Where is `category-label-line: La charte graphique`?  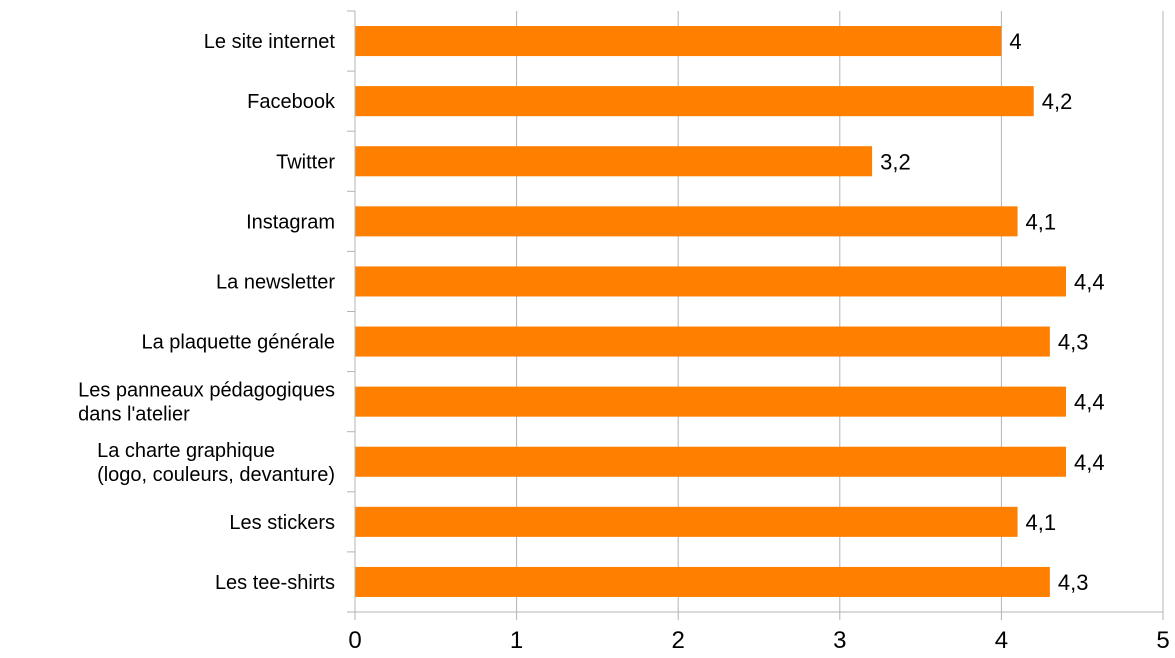
category-label-line: La charte graphique is located at coordinates (186, 451).